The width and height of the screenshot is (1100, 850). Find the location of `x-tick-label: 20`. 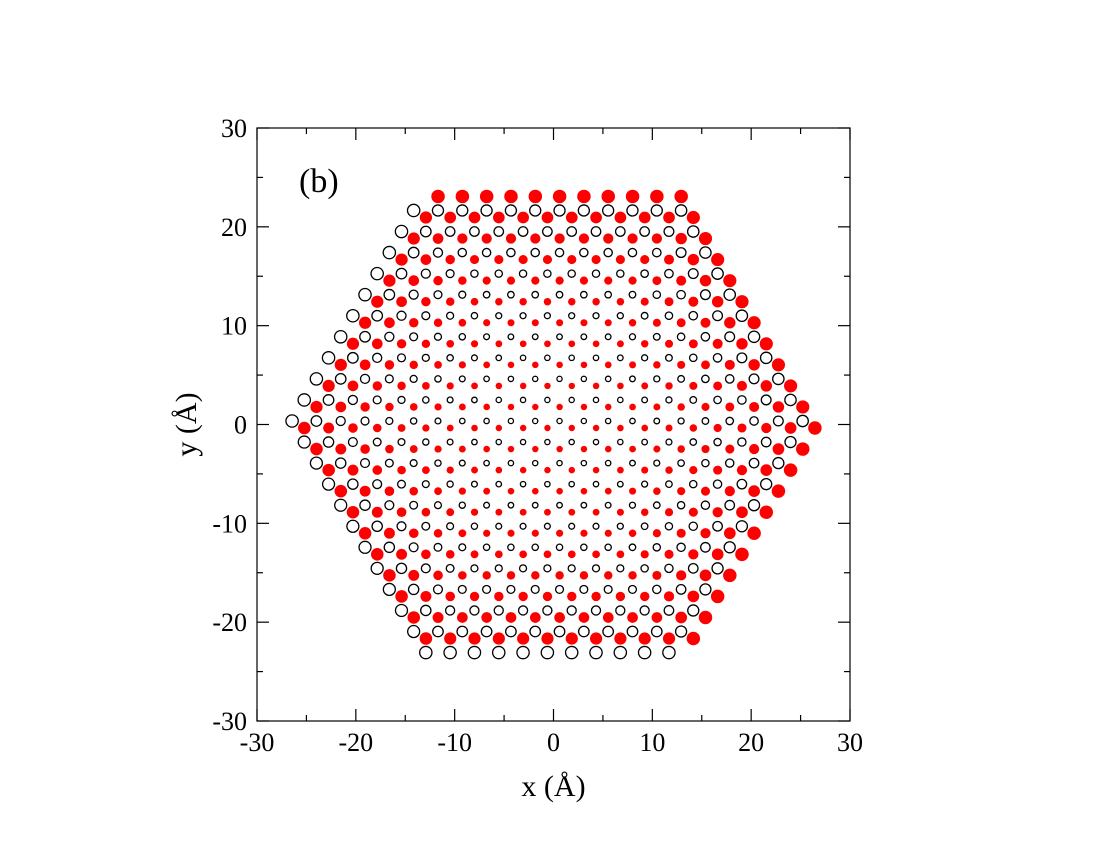

x-tick-label: 20 is located at coordinates (751, 742).